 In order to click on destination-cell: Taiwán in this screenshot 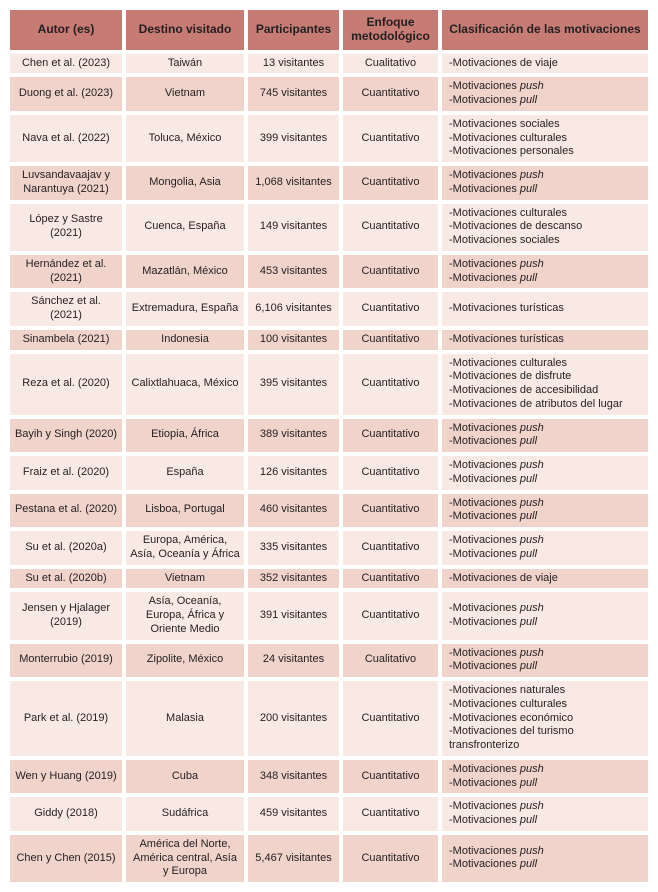, I will do `click(185, 63)`.